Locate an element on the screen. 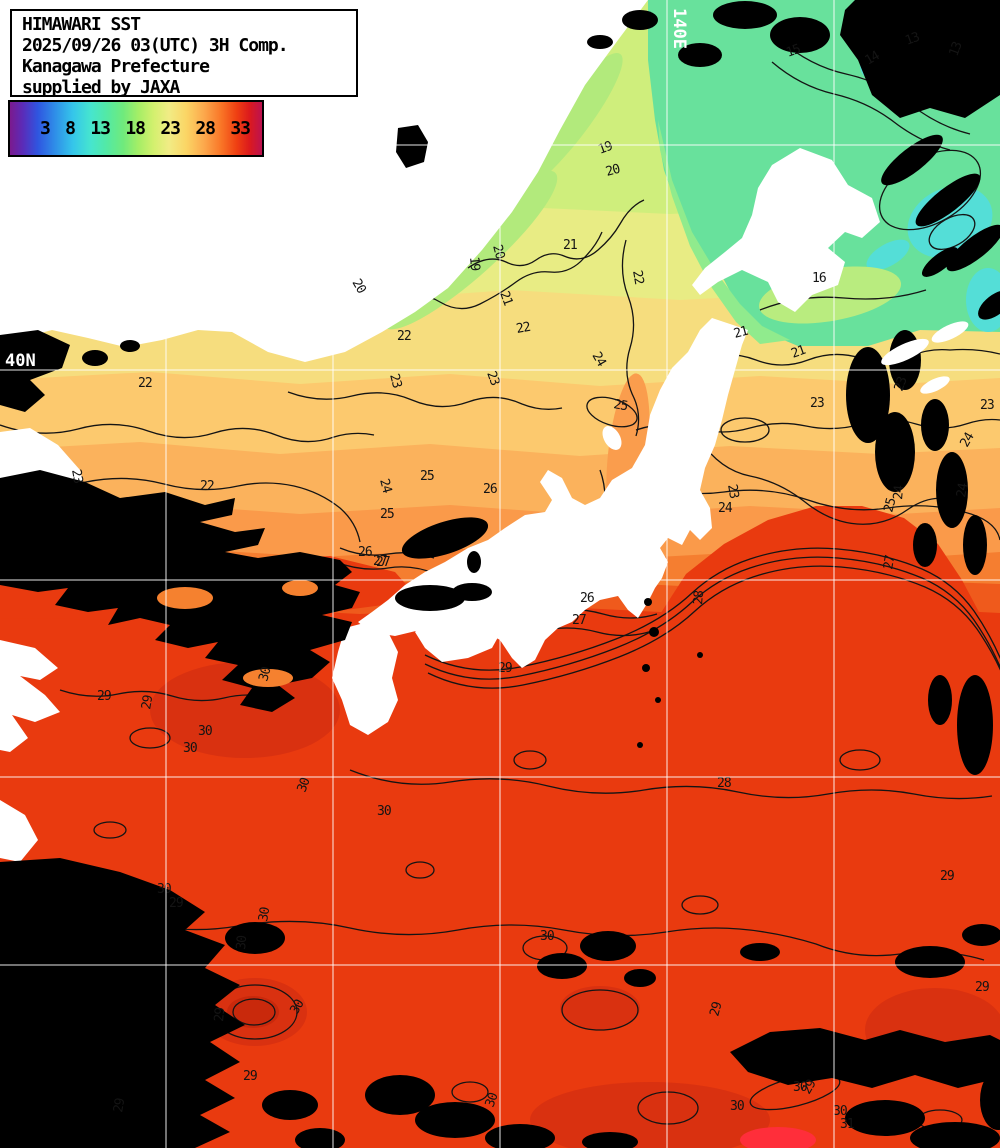 The image size is (1000, 1148). colorbar-tick: 3 is located at coordinates (45, 128).